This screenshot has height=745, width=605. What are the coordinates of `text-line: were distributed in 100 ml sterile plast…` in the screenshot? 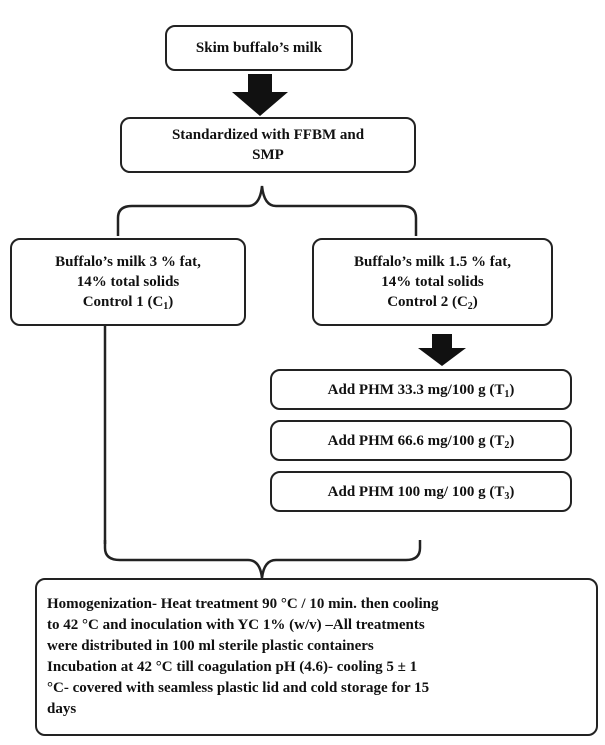 It's located at (210, 646).